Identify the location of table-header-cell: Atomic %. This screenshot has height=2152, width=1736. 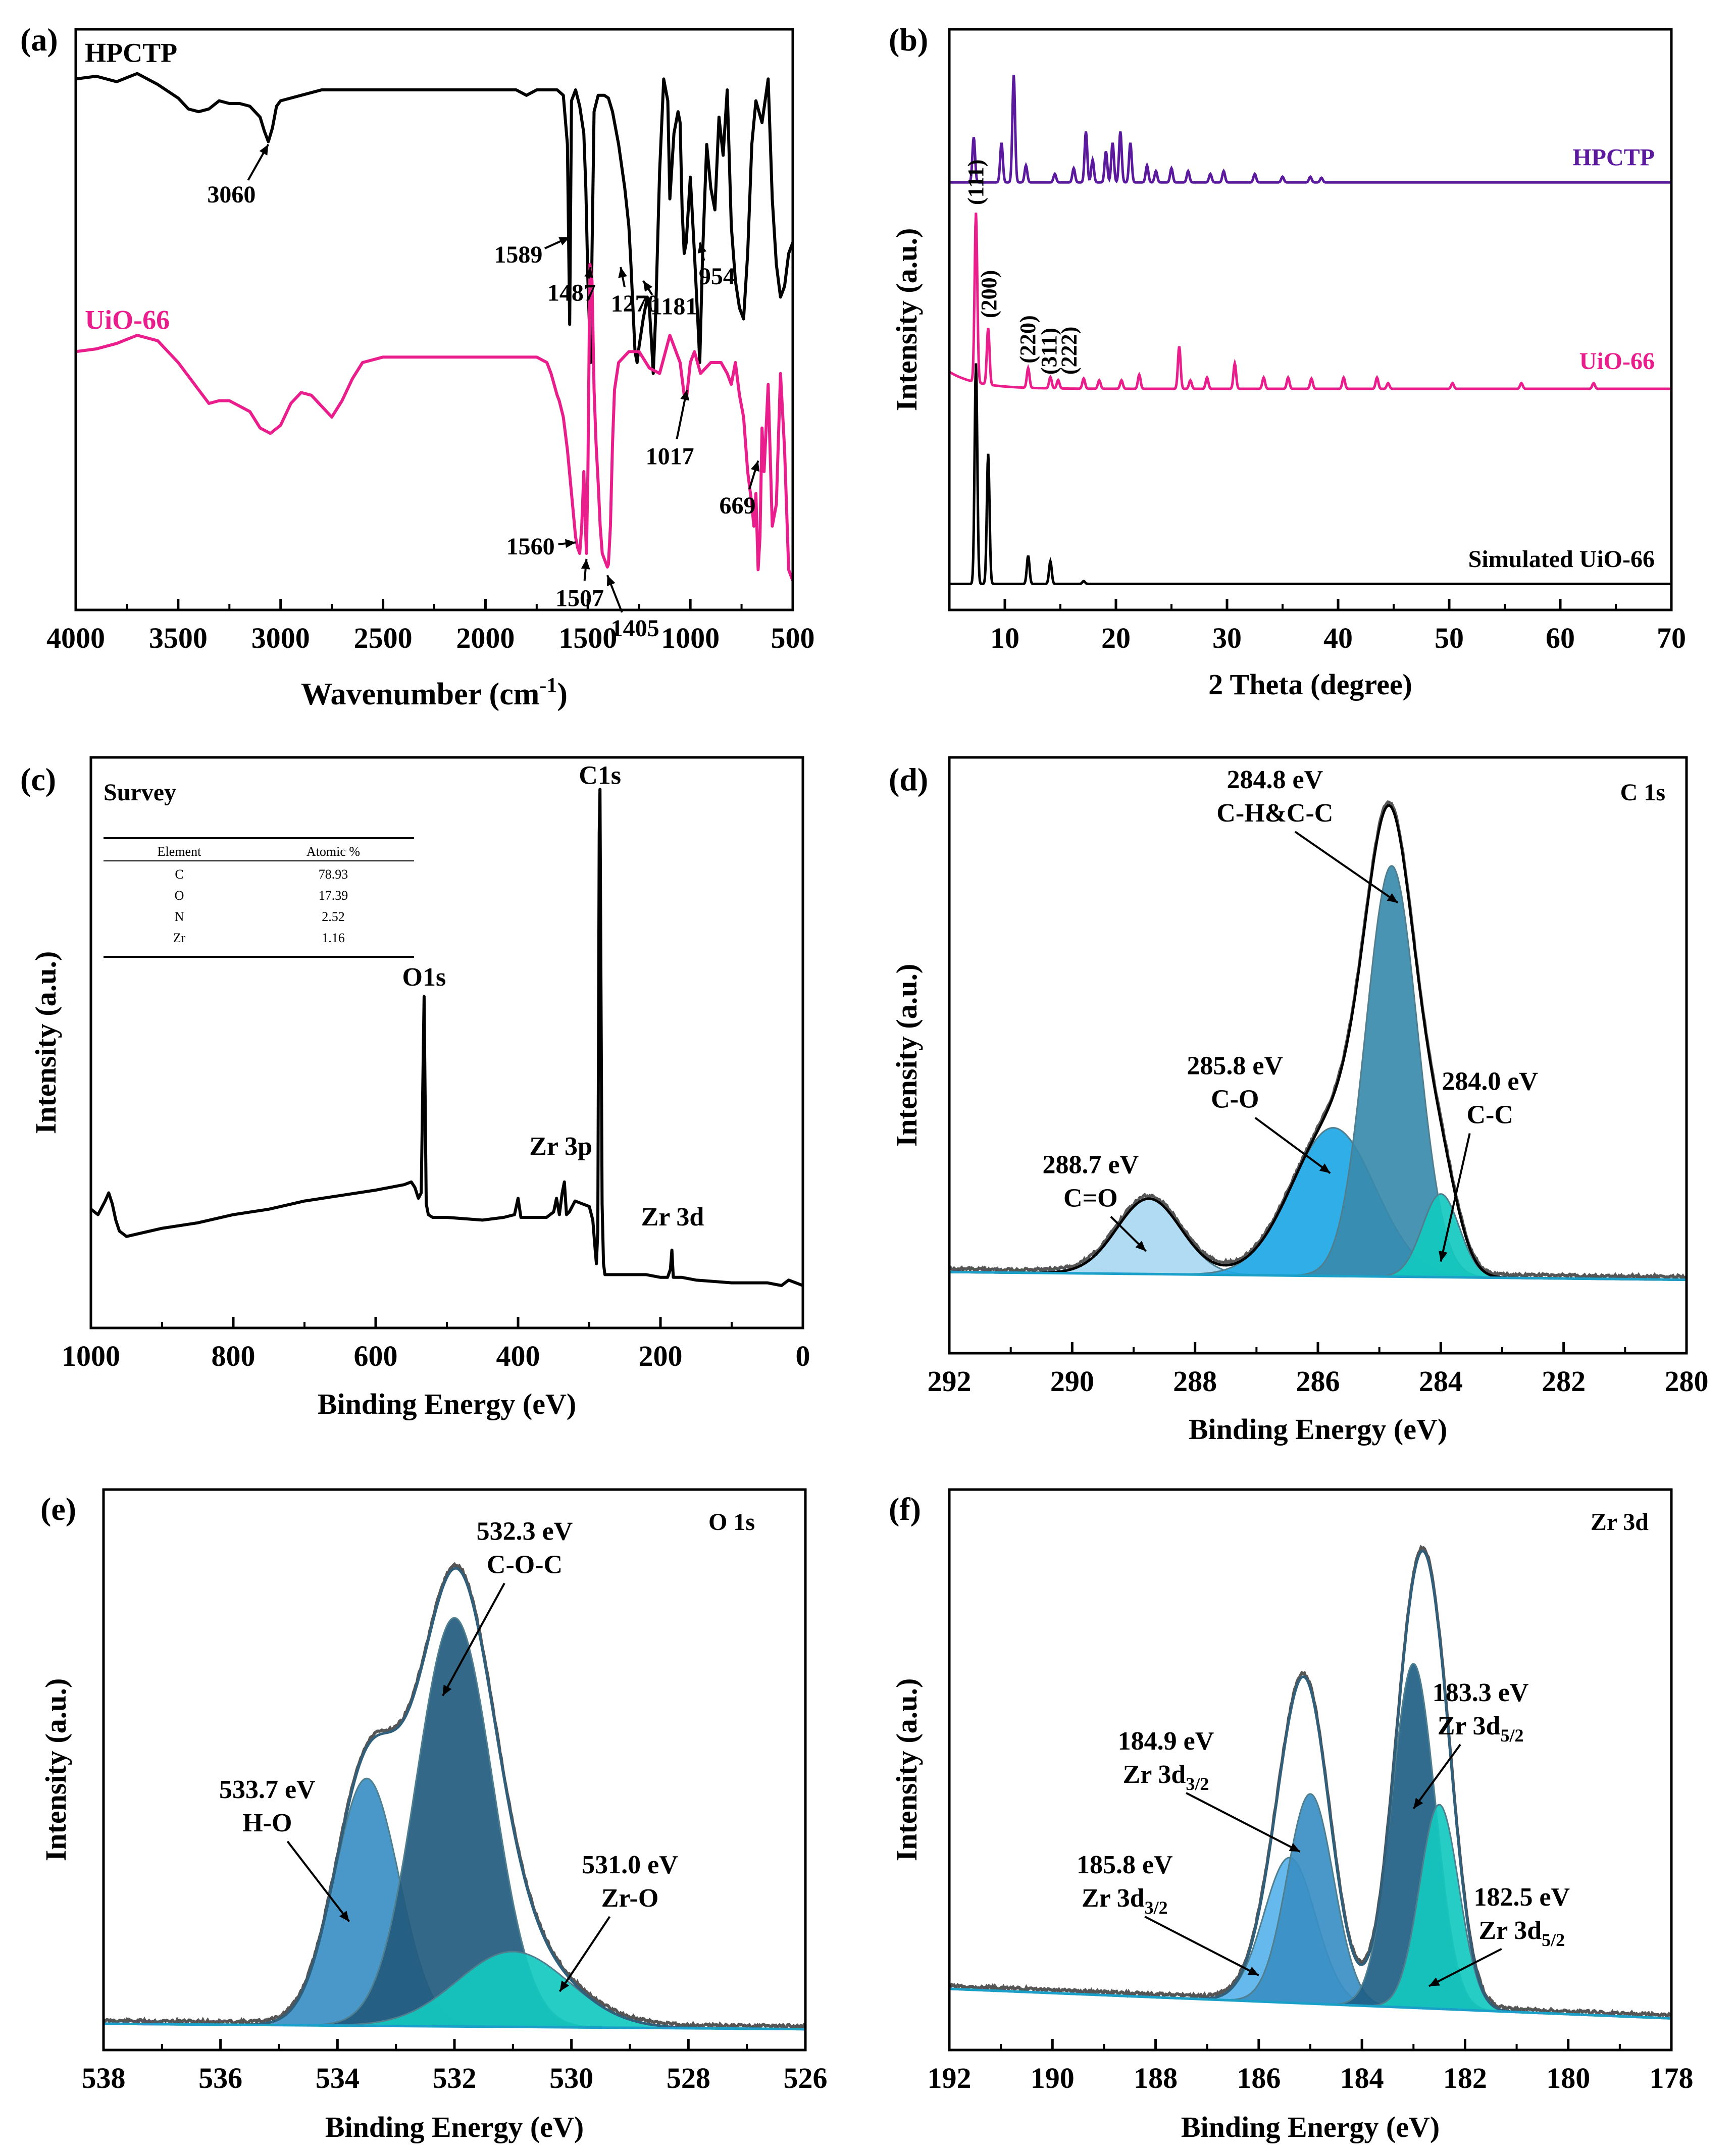
(333, 851).